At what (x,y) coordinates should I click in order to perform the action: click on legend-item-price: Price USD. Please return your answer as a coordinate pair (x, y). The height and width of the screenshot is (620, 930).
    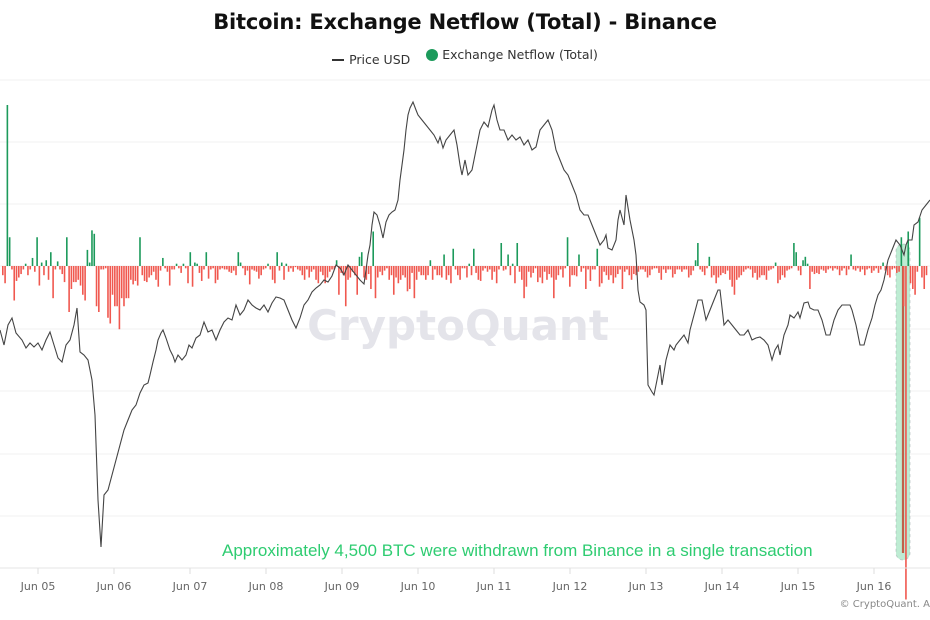
    Looking at the image, I should click on (371, 59).